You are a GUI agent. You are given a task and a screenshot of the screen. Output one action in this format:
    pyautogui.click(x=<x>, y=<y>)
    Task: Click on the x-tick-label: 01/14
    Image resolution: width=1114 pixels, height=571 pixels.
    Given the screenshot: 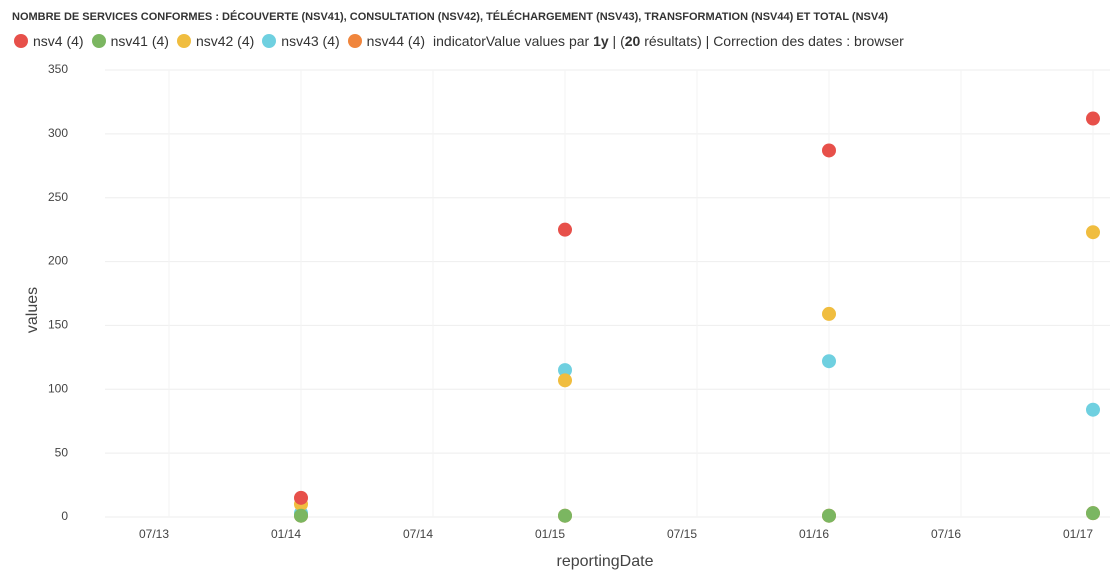 What is the action you would take?
    pyautogui.click(x=286, y=534)
    